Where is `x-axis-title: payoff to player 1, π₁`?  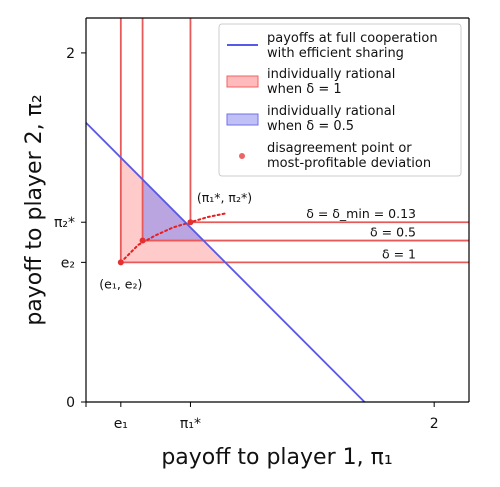 x-axis-title: payoff to player 1, π₁ is located at coordinates (276, 457).